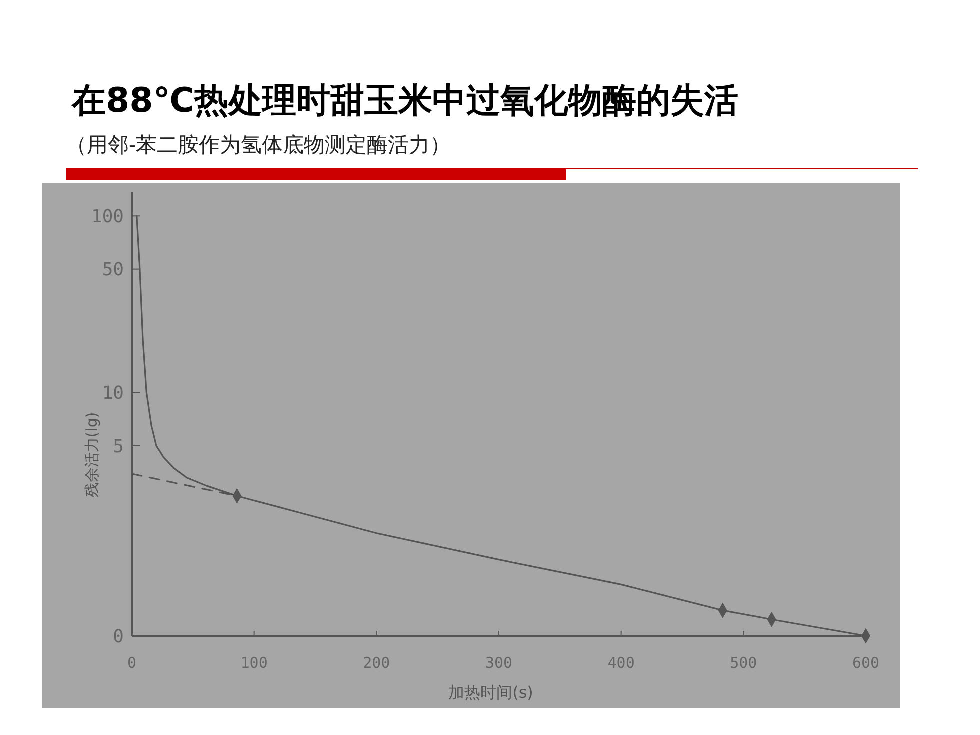  Describe the element at coordinates (92, 455) in the screenshot. I see `y-axis-title: 残余活力(lg)` at that location.